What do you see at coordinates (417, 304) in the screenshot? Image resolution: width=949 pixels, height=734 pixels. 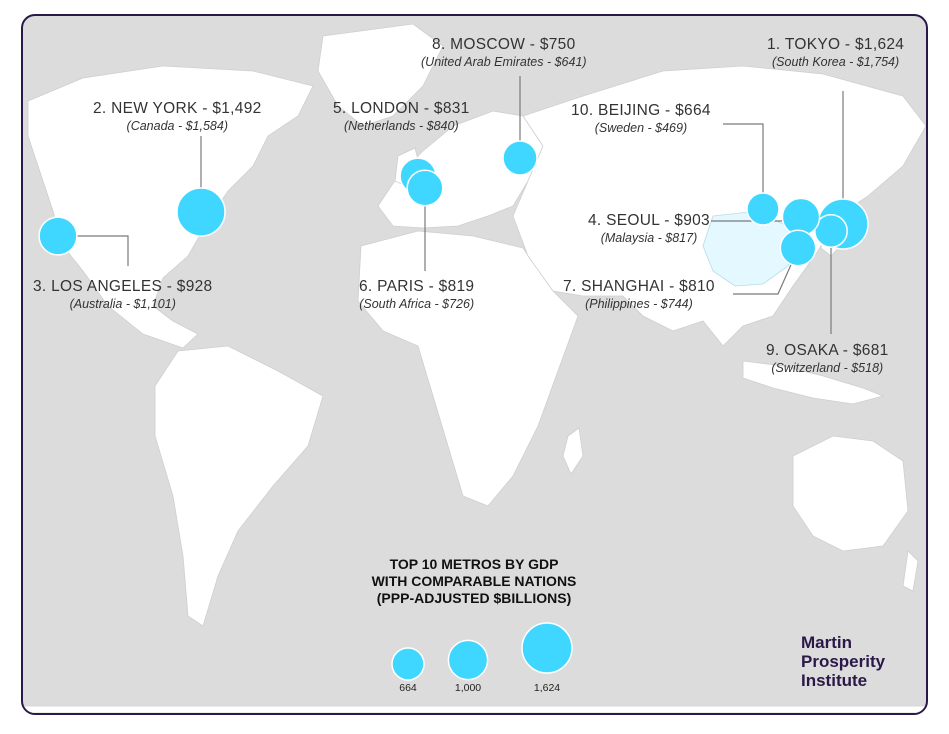 I see `label-paris-comparison: (South Africa - $726)` at bounding box center [417, 304].